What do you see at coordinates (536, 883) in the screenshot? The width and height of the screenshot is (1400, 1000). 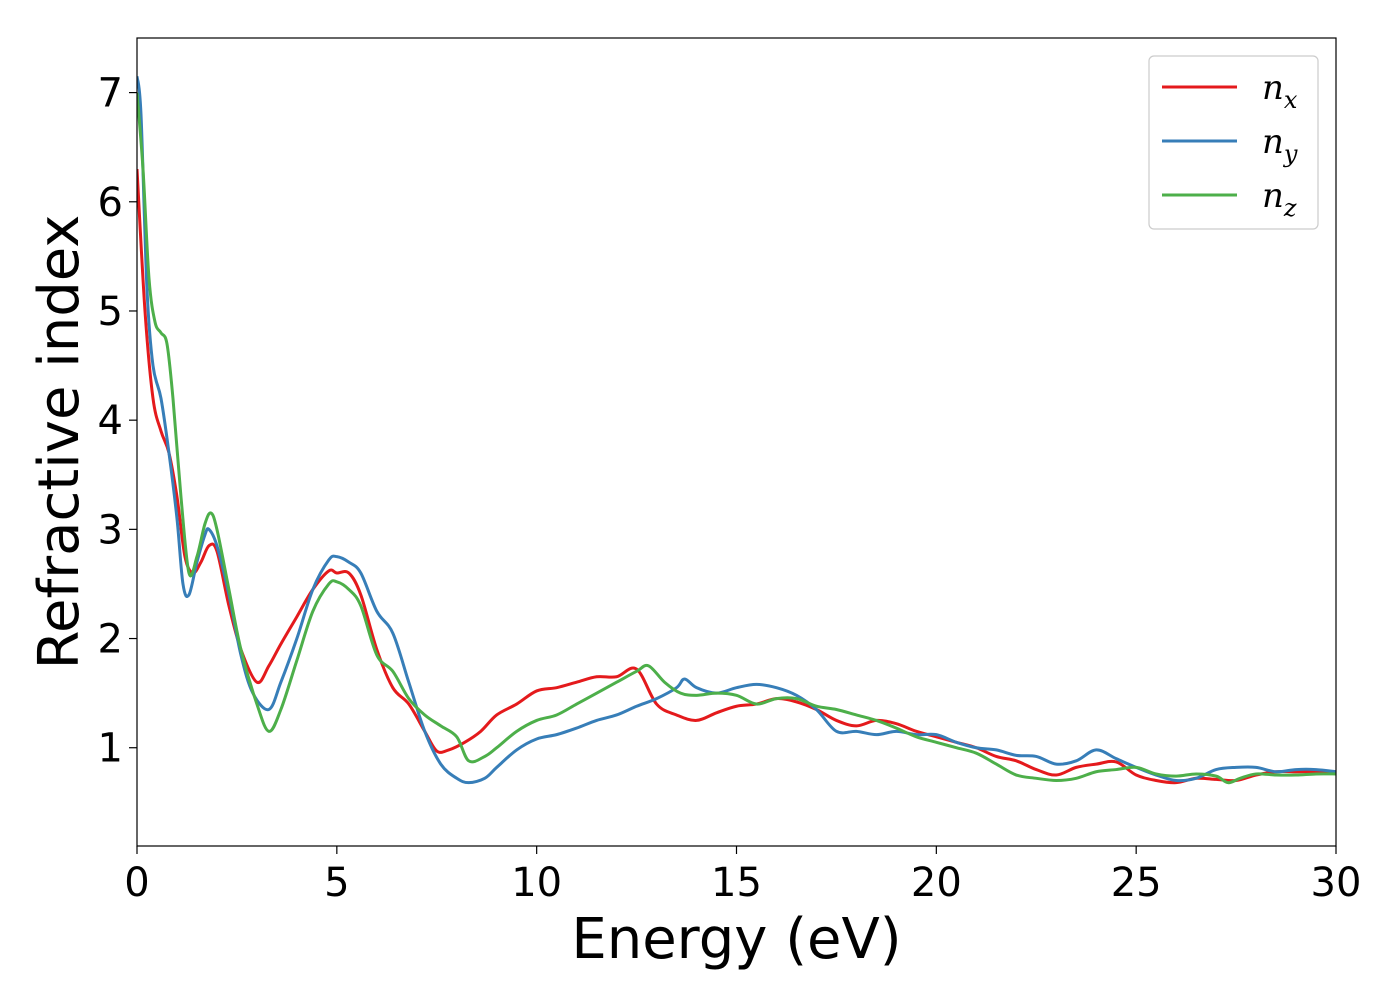 I see `x-tick-label: 10` at bounding box center [536, 883].